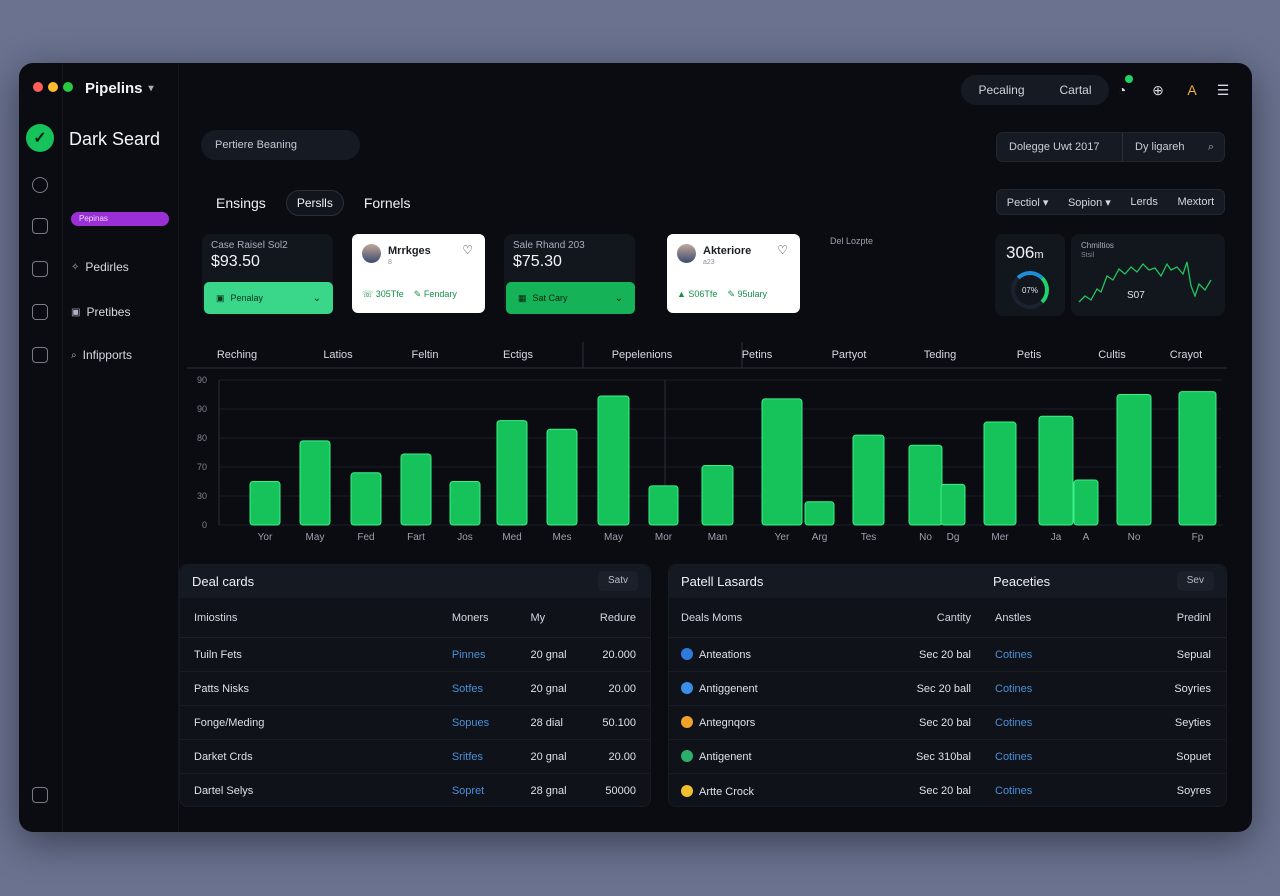 The height and width of the screenshot is (896, 1280). I want to click on deal-card: Sale Rhand 203 $75.30 ▦ Sat Cary ⌄, so click(569, 274).